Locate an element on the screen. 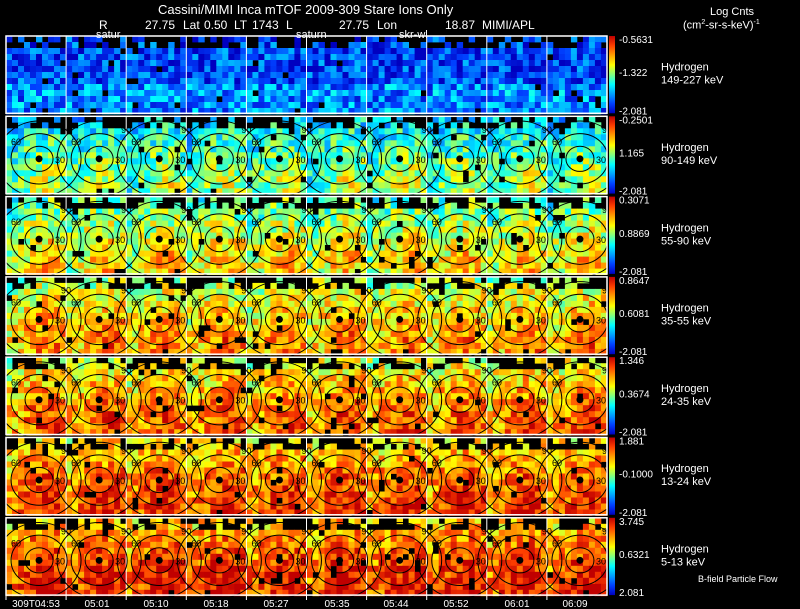 This screenshot has width=800, height=609. energy-range-label: 35-55 keV is located at coordinates (686, 322).